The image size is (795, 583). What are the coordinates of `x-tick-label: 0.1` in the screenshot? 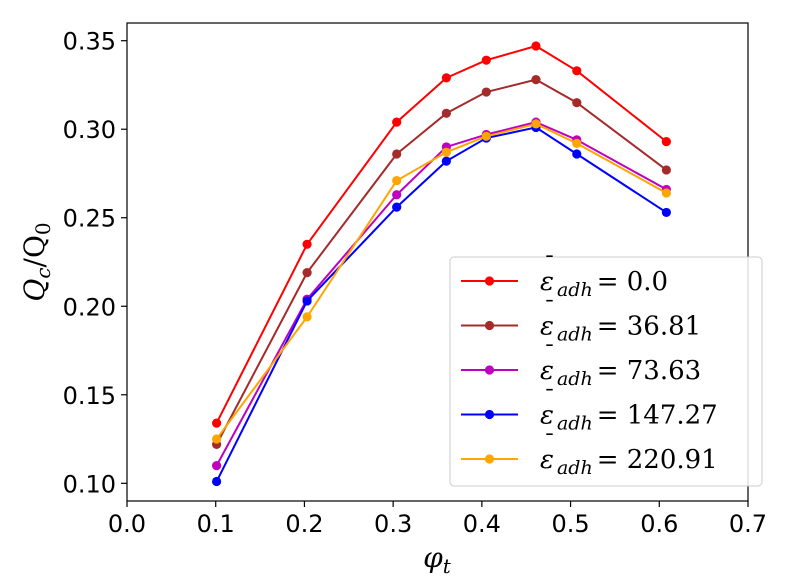 It's located at (216, 524).